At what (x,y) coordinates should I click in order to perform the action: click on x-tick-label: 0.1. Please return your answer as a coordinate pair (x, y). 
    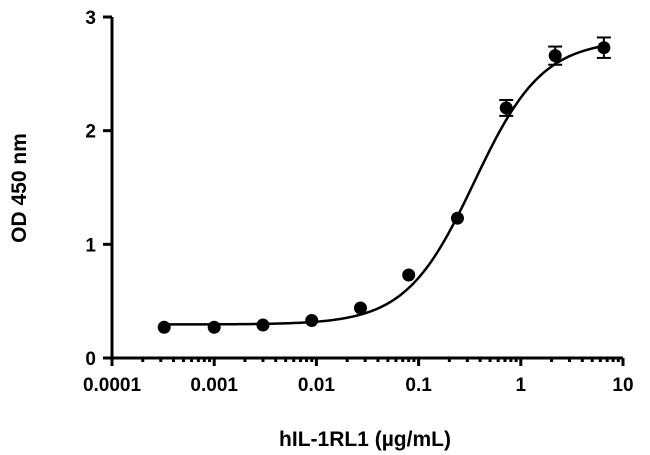
    Looking at the image, I should click on (418, 385).